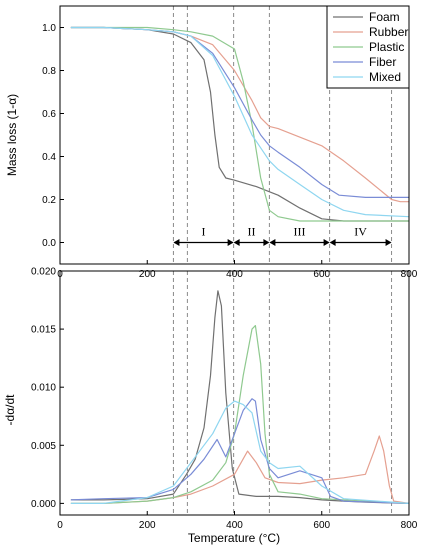  I want to click on dtg-y-tick-label-0: 0.000, so click(43, 504).